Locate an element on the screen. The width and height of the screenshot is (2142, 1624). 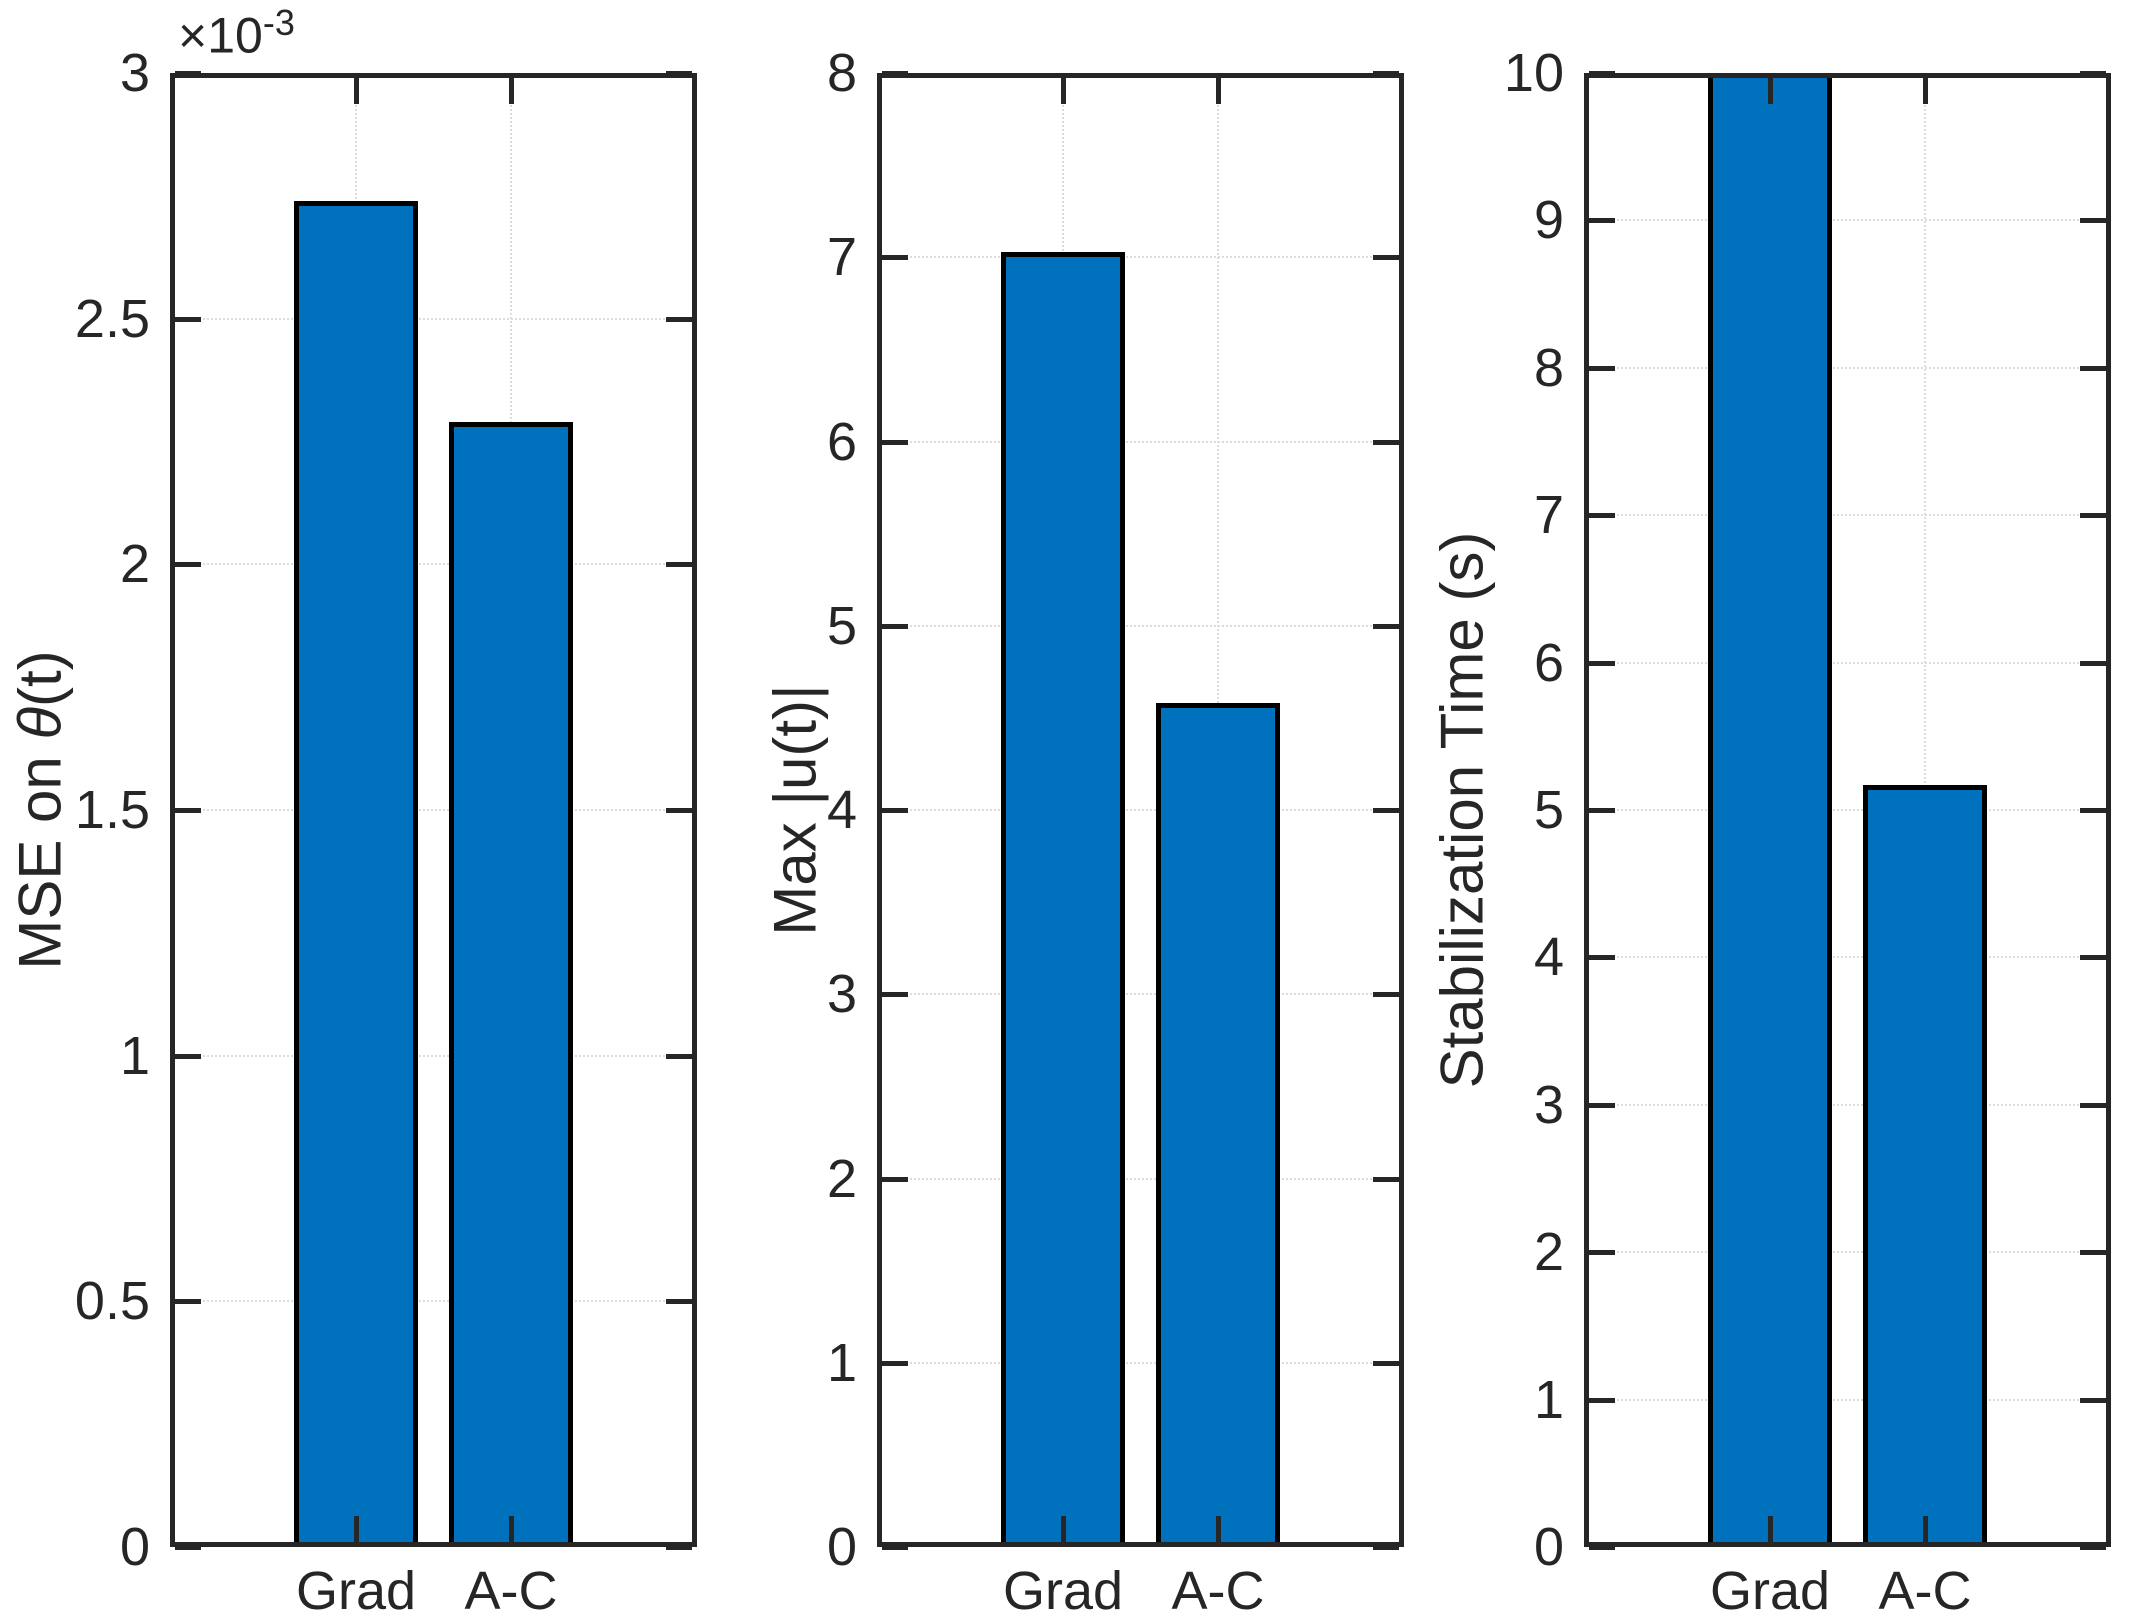
y-tick-label: 5 is located at coordinates (841, 625).